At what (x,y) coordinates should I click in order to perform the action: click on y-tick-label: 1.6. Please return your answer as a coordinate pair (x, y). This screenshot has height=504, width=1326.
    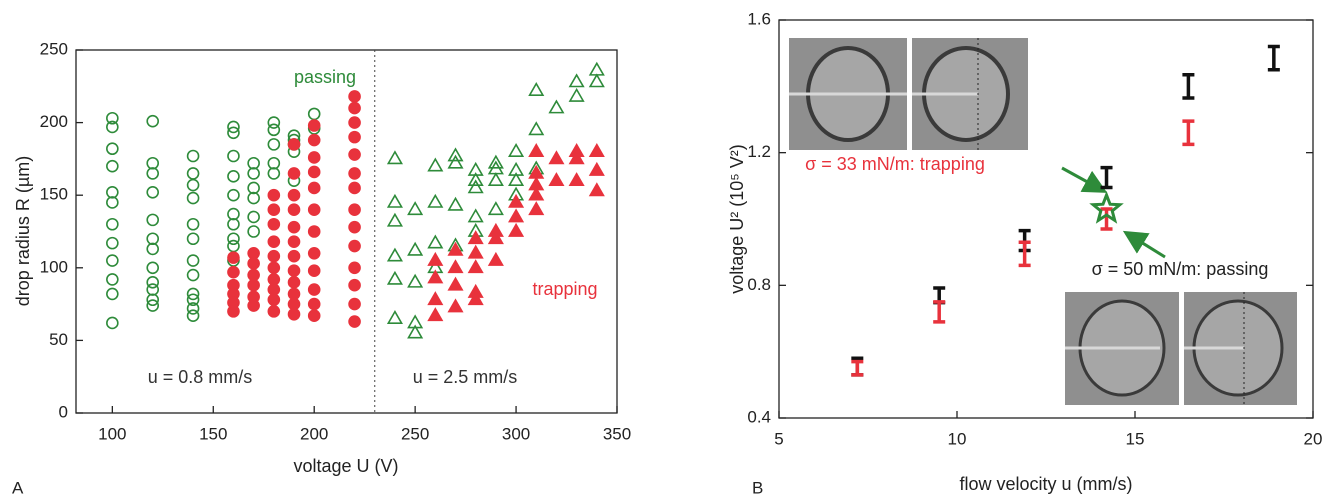
    Looking at the image, I should click on (759, 18).